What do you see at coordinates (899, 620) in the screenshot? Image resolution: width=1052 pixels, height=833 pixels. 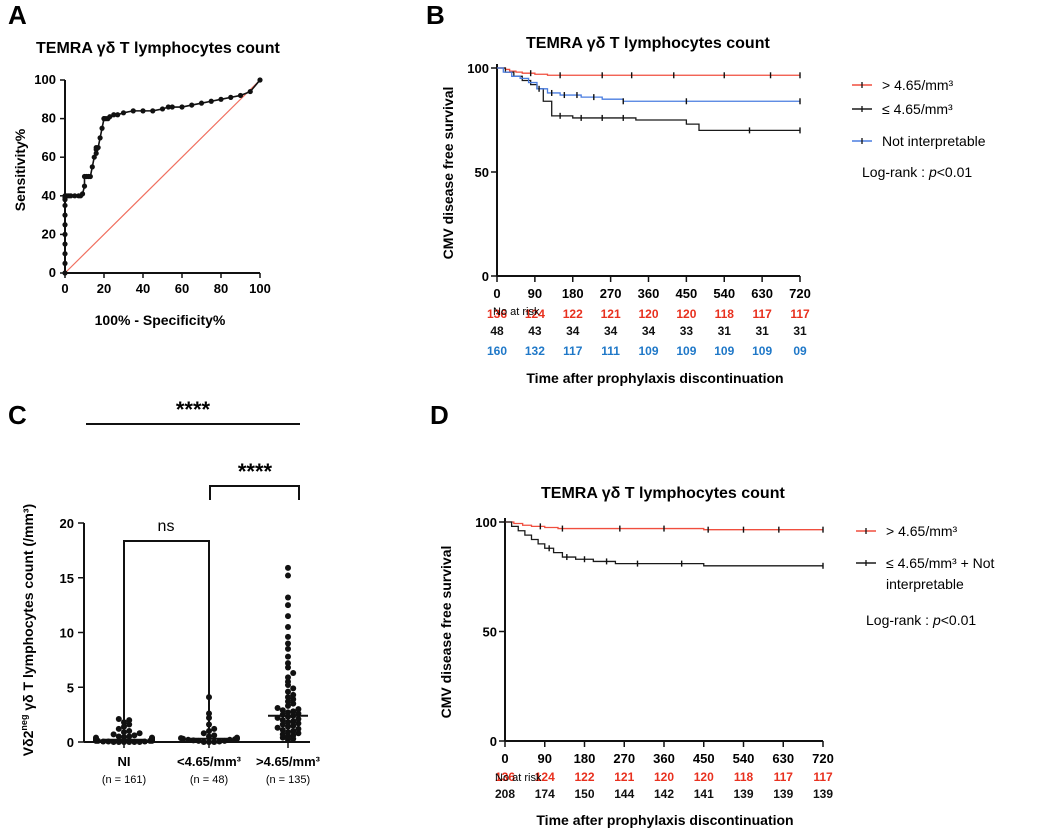 I see `panel-d-logrank-prefix: Log-rank :` at bounding box center [899, 620].